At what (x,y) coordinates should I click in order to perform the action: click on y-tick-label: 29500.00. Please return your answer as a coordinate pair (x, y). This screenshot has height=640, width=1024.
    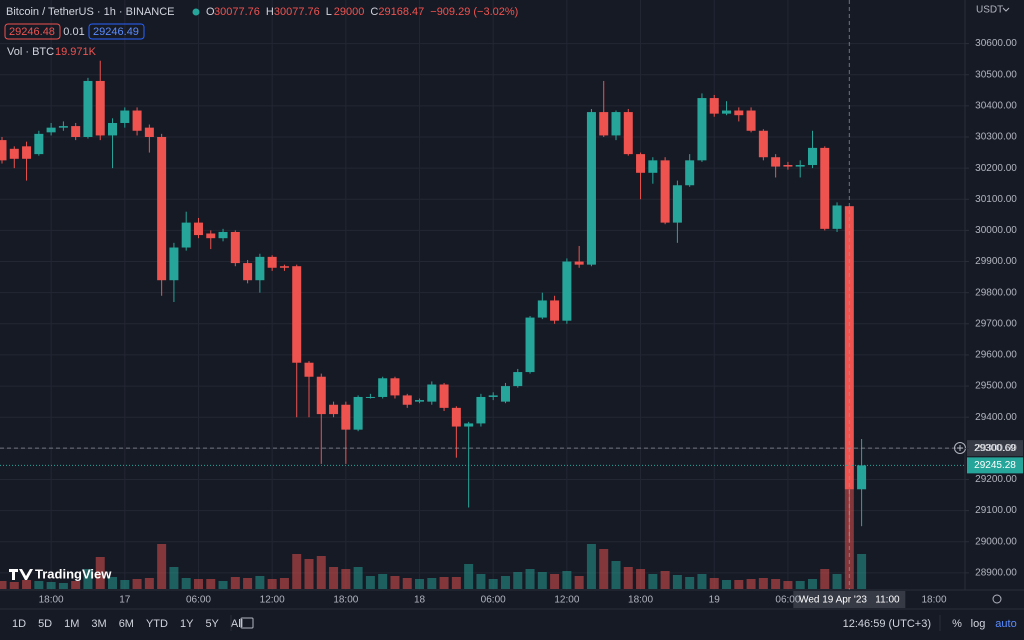
    Looking at the image, I should click on (996, 386).